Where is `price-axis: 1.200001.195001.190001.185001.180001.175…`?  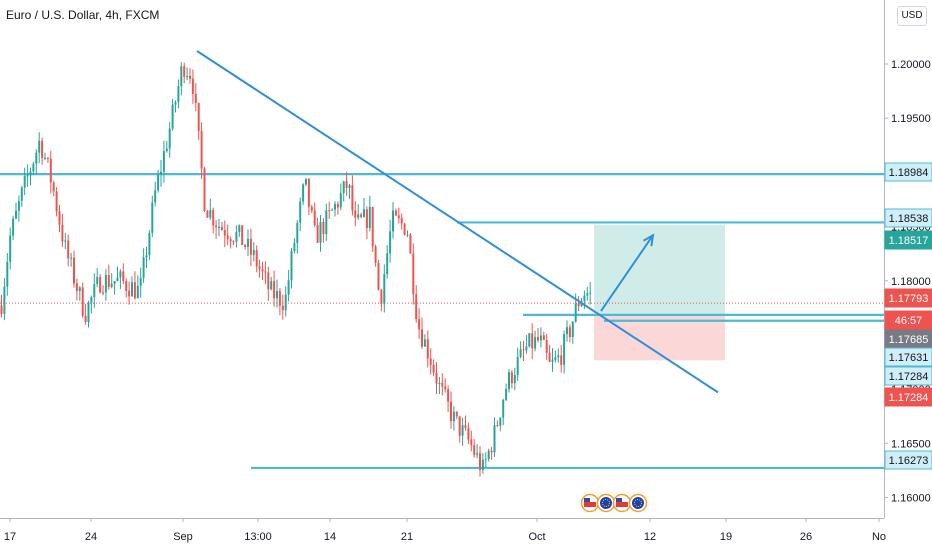
price-axis: 1.200001.195001.190001.185001.180001.175… is located at coordinates (908, 275).